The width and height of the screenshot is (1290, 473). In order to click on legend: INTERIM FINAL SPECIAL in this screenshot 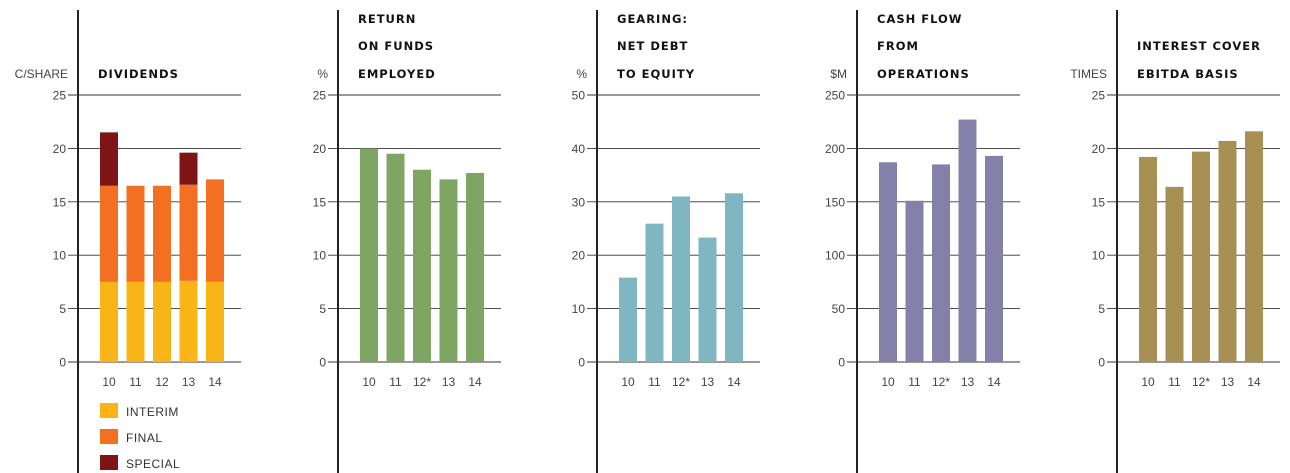, I will do `click(140, 437)`.